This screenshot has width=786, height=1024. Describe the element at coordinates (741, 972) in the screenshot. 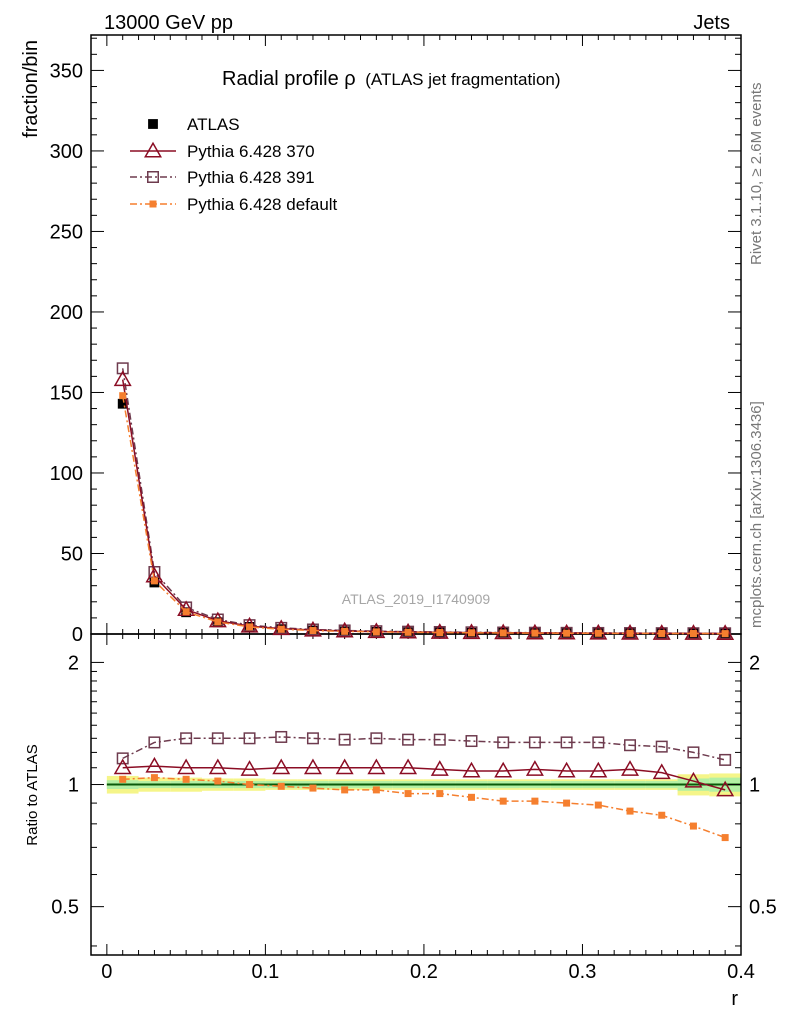

I see `x-tick-label: 0.4` at that location.